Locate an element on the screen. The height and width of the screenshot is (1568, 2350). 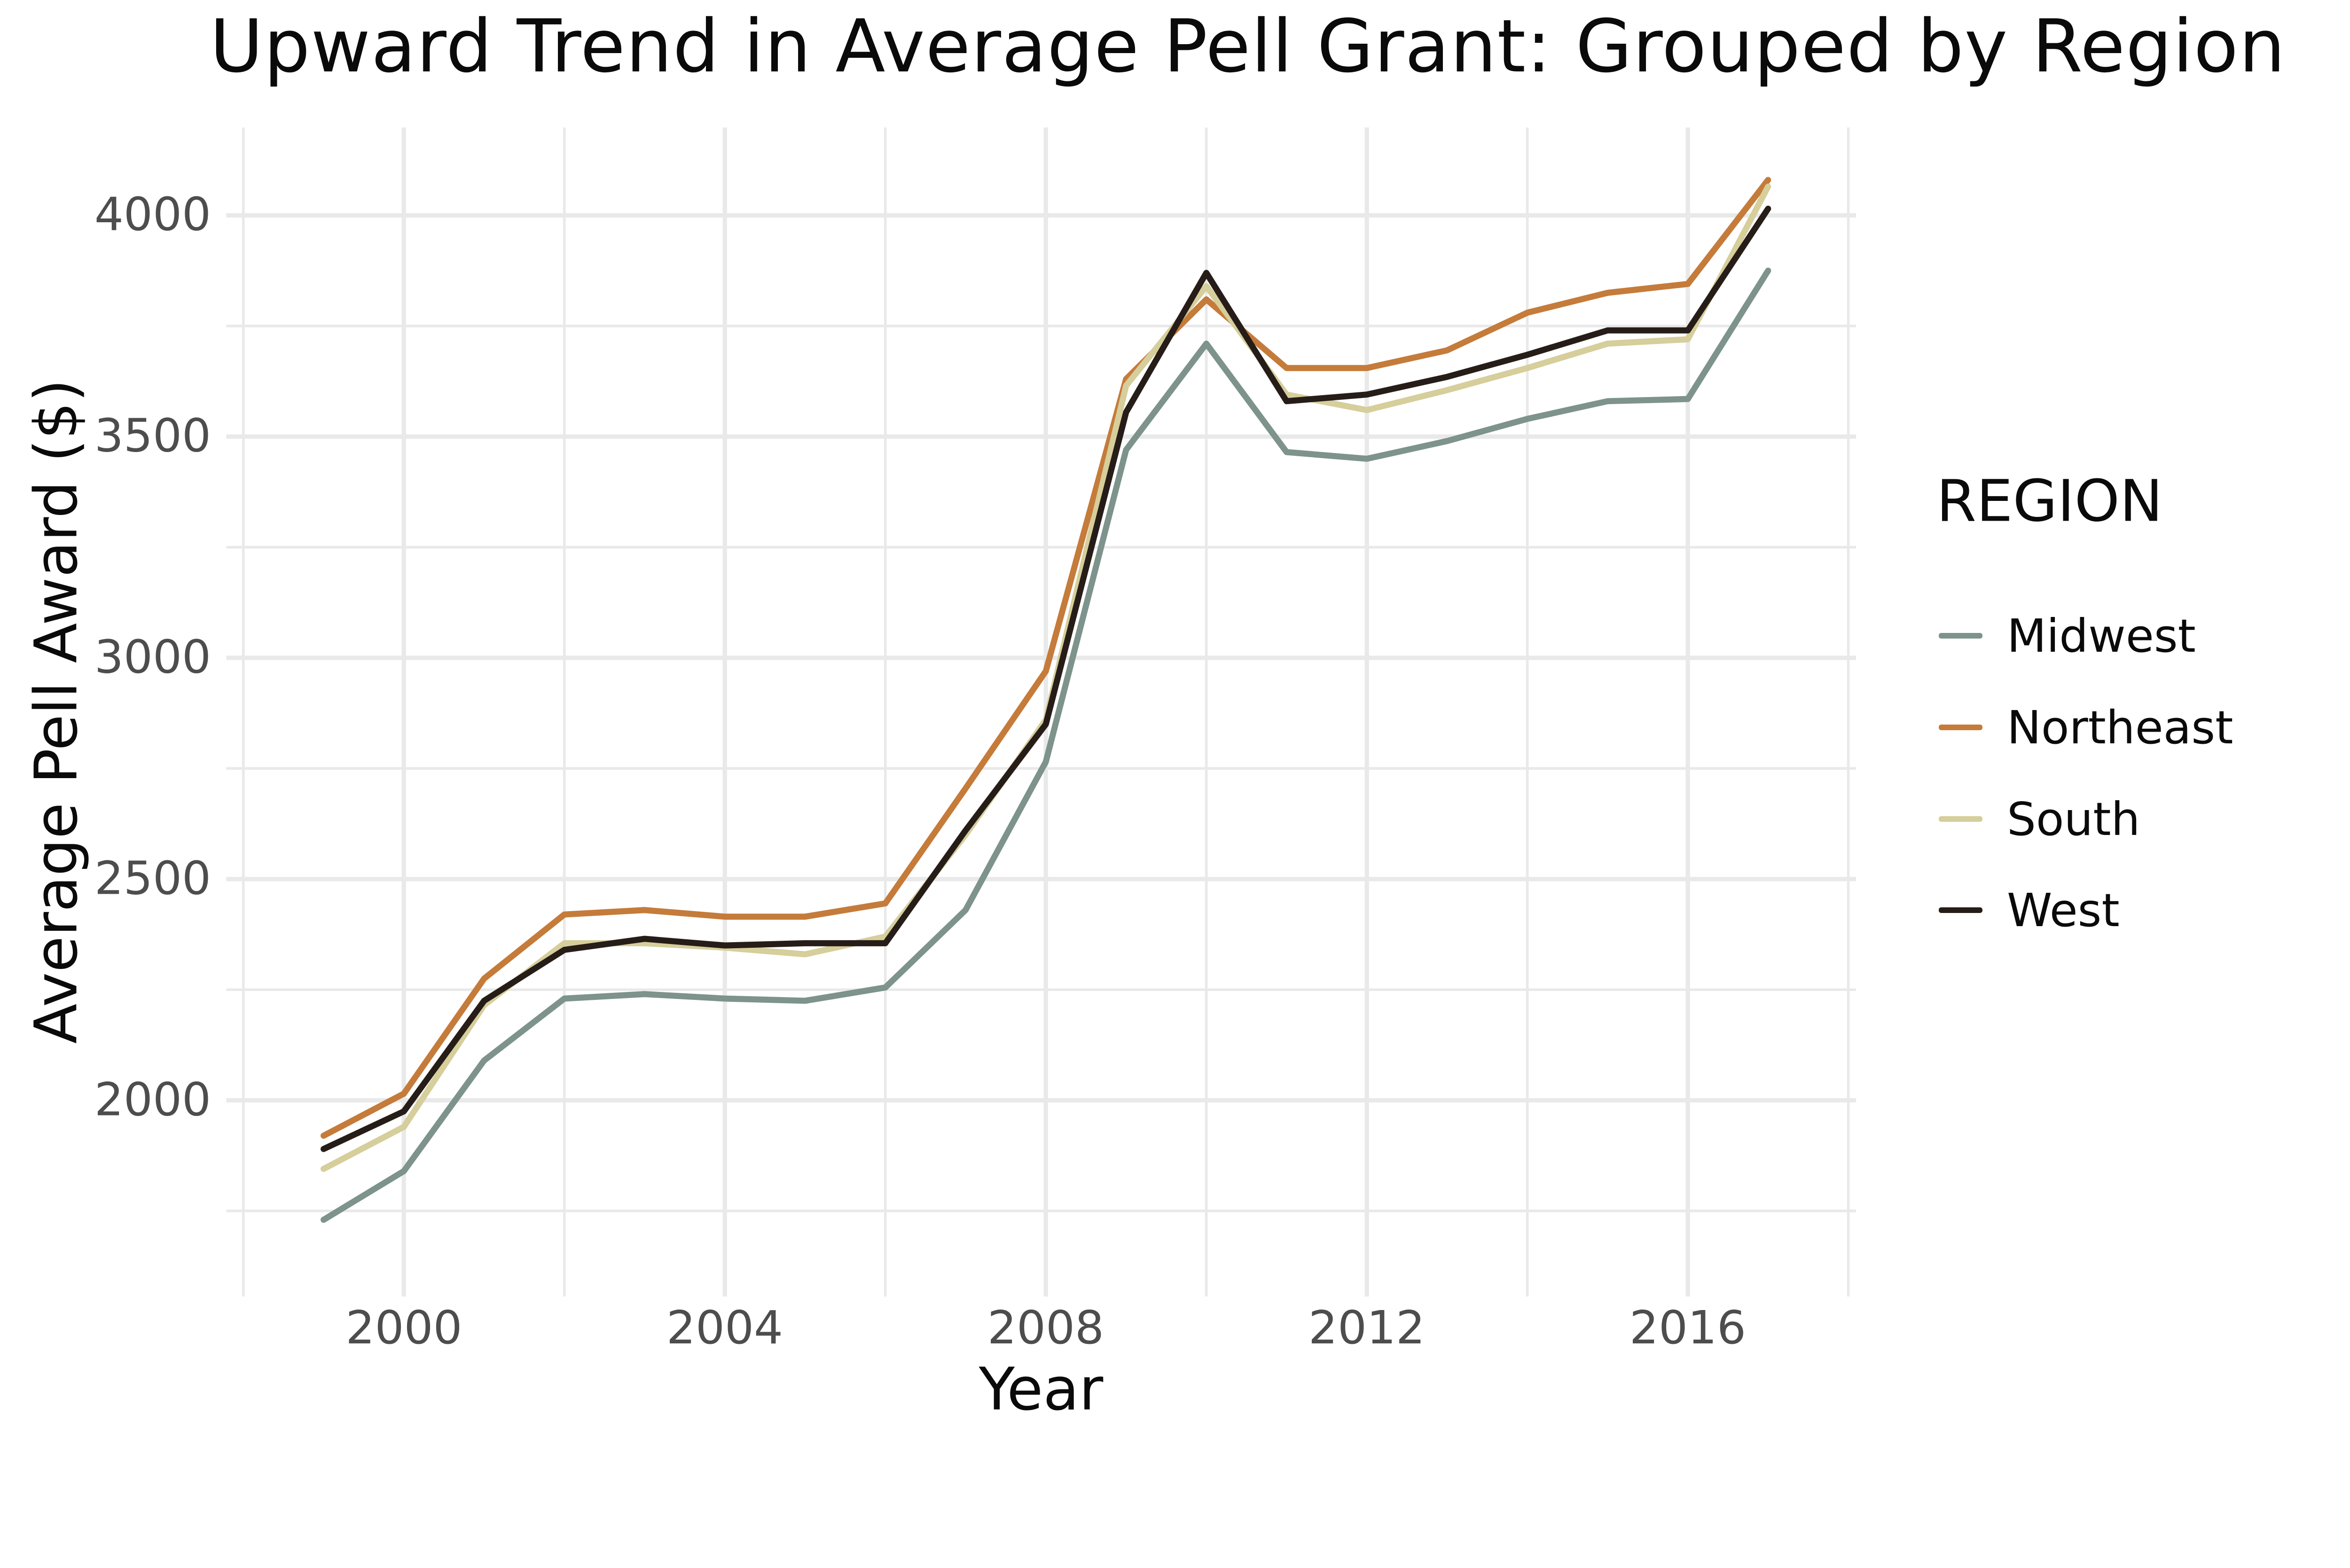
y-tick-label: 2000 is located at coordinates (153, 1099).